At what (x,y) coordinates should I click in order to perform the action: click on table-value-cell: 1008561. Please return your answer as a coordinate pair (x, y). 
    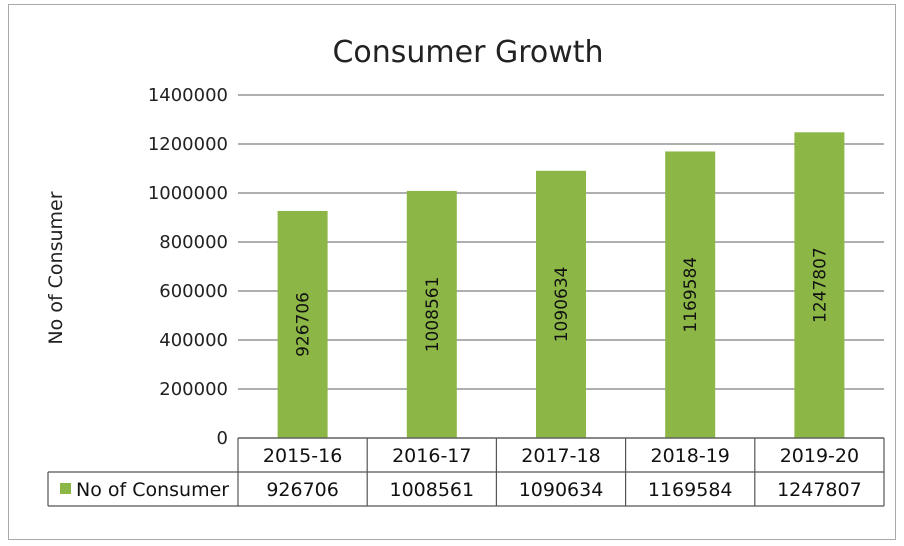
    Looking at the image, I should click on (431, 490).